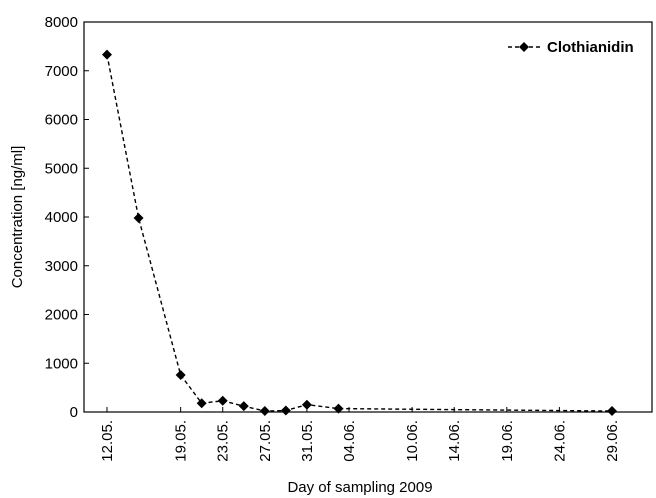  I want to click on x-tick-label: 27.05., so click(265, 441).